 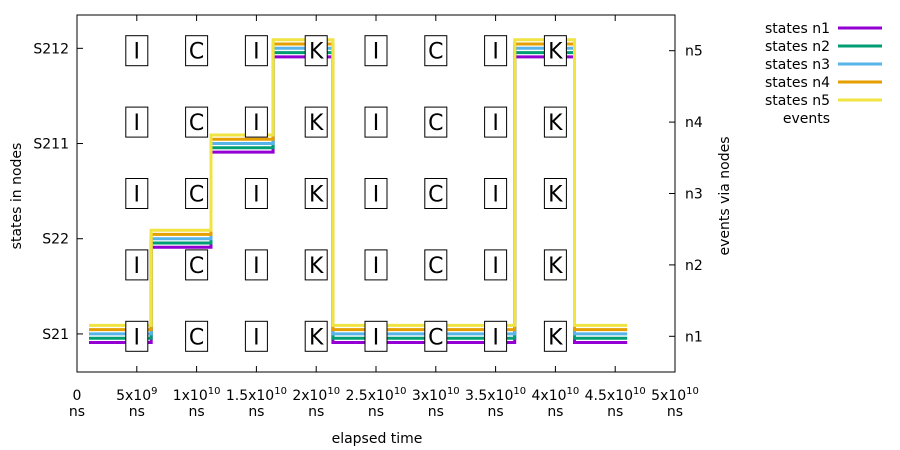 What do you see at coordinates (694, 337) in the screenshot?
I see `y-right-tick-label: n1` at bounding box center [694, 337].